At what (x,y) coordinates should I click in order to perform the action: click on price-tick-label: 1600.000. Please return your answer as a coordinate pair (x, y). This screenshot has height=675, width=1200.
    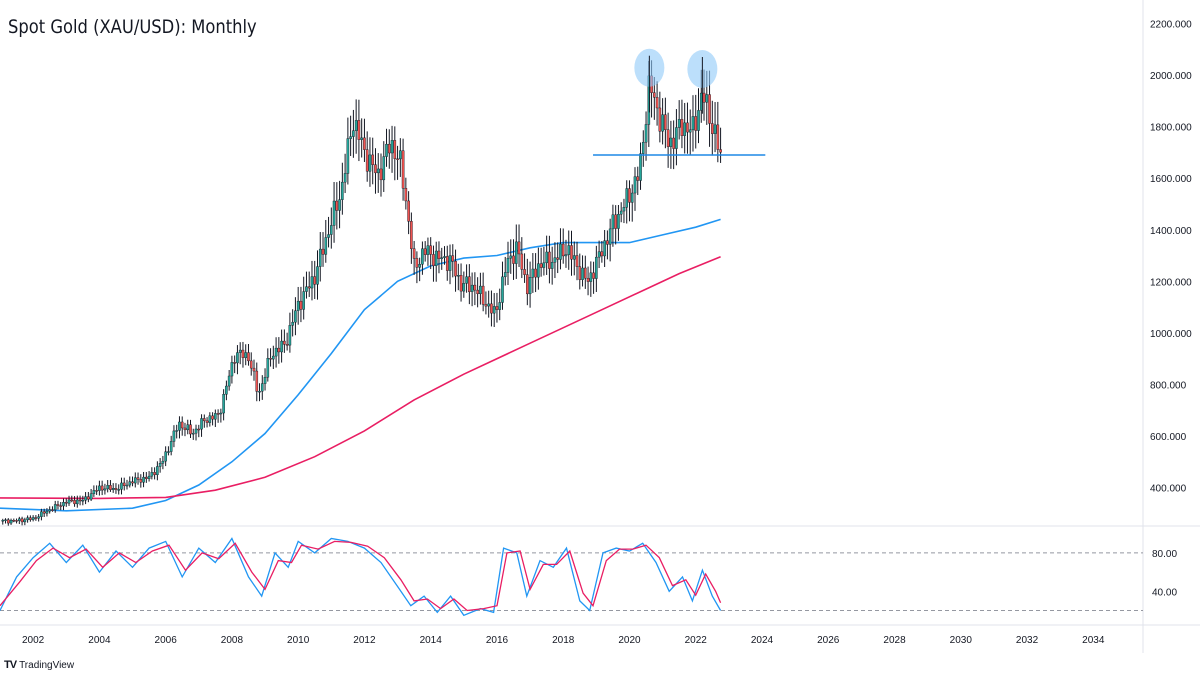
    Looking at the image, I should click on (1171, 179).